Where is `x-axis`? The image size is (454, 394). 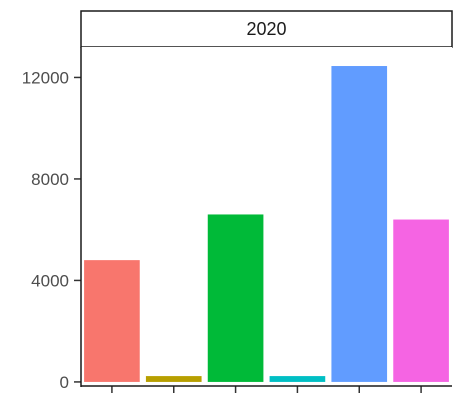 x-axis is located at coordinates (266, 389).